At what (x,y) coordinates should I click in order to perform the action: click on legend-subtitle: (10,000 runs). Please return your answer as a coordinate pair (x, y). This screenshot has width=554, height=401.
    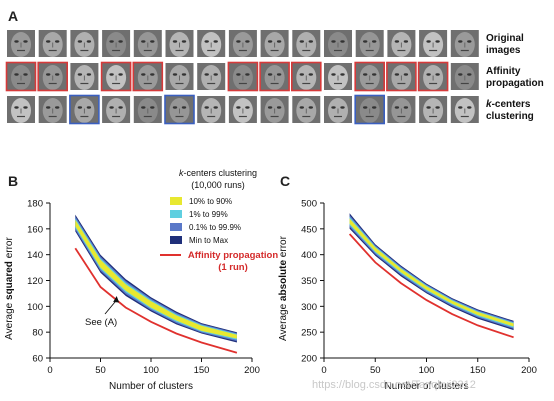
    Looking at the image, I should click on (218, 185).